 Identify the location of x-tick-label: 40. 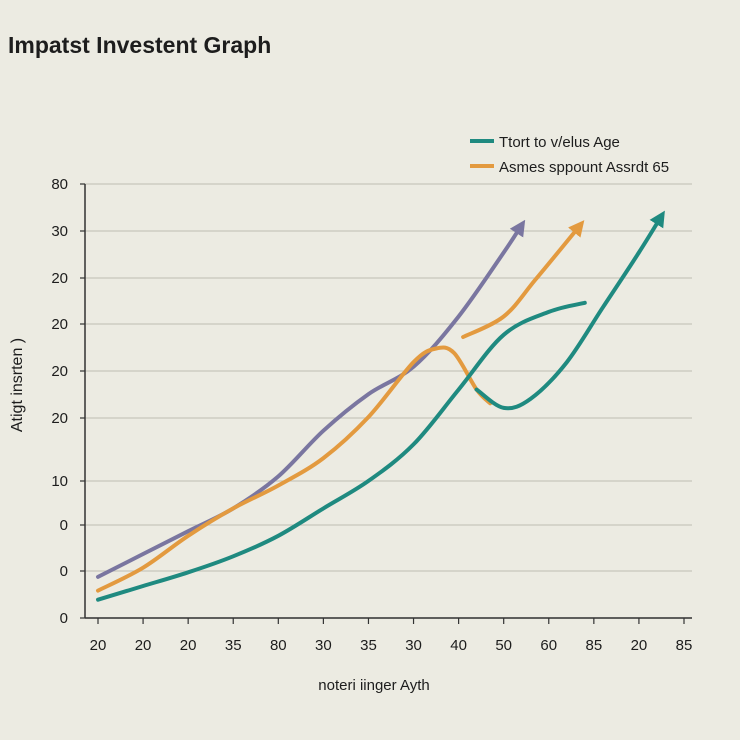
(458, 645).